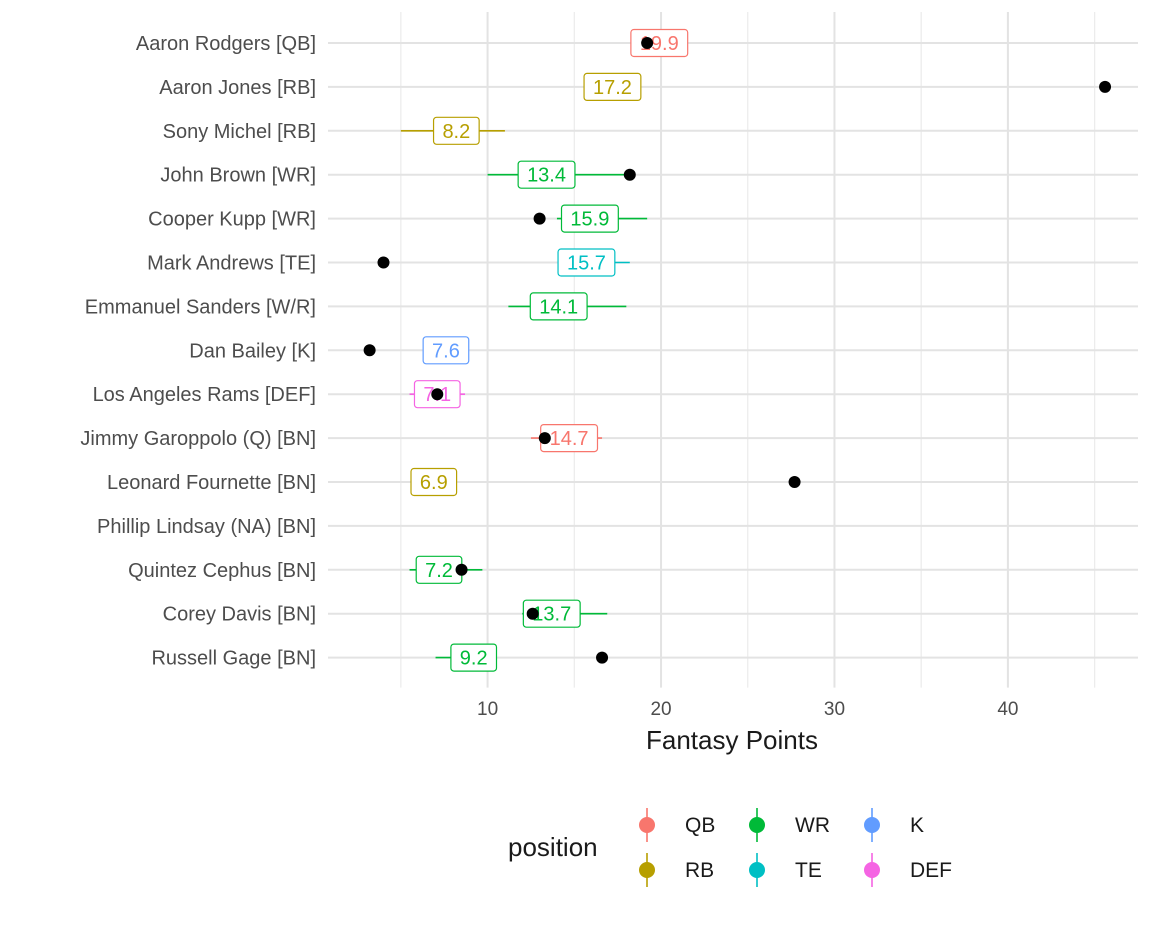 This screenshot has width=1152, height=926. What do you see at coordinates (931, 870) in the screenshot?
I see `legend-label: DEF` at bounding box center [931, 870].